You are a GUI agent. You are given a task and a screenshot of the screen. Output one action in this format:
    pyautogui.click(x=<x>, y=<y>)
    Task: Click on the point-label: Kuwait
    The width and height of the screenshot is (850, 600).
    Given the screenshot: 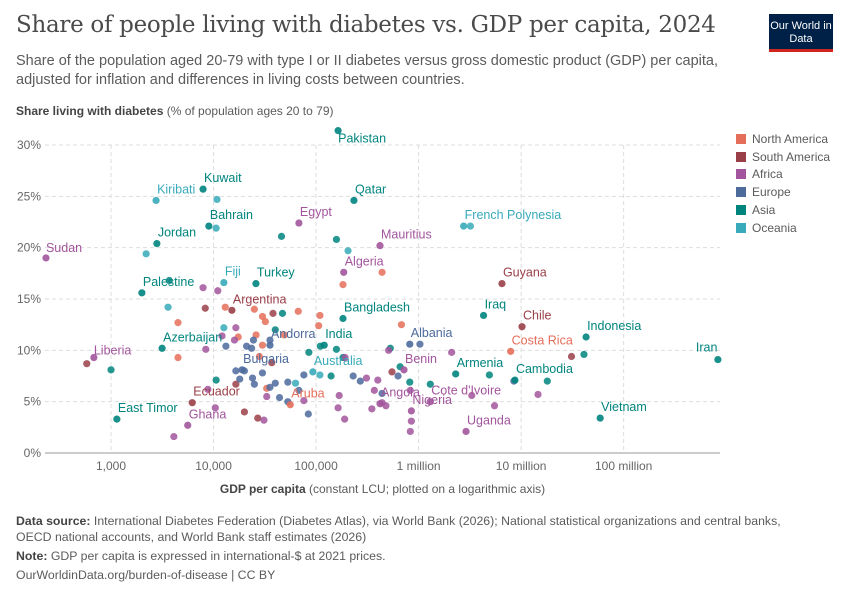 What is the action you would take?
    pyautogui.click(x=223, y=178)
    